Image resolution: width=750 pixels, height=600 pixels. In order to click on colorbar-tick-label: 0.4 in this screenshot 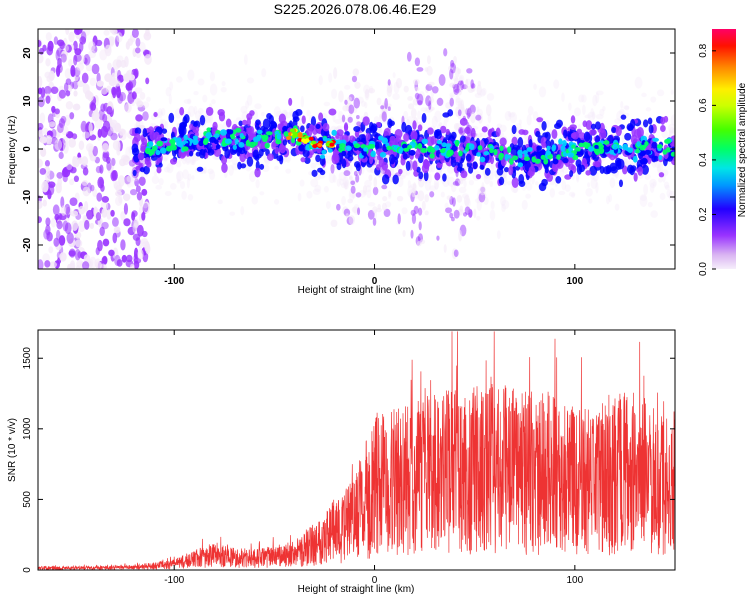, I will do `click(703, 160)`.